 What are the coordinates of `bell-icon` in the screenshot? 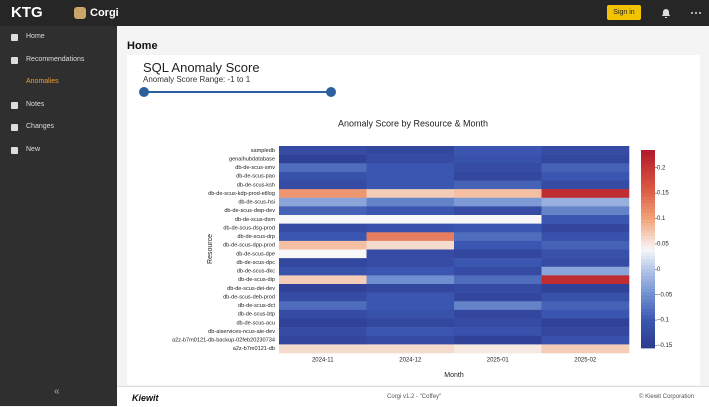 It's located at (666, 13).